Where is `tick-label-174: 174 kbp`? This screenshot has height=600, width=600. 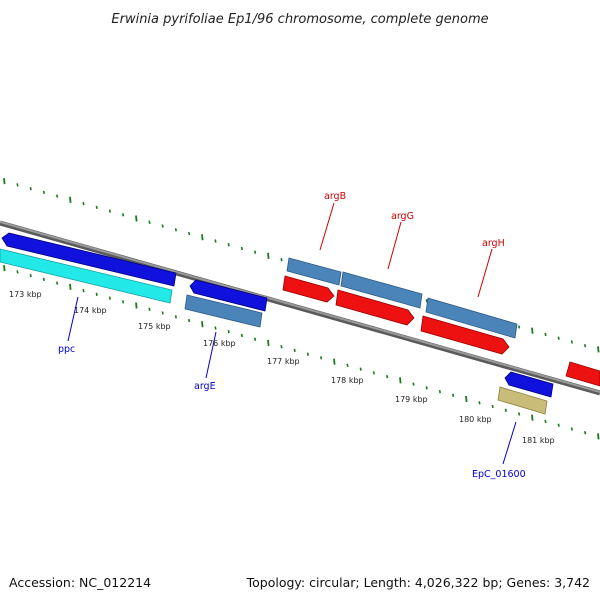 tick-label-174: 174 kbp is located at coordinates (90, 310).